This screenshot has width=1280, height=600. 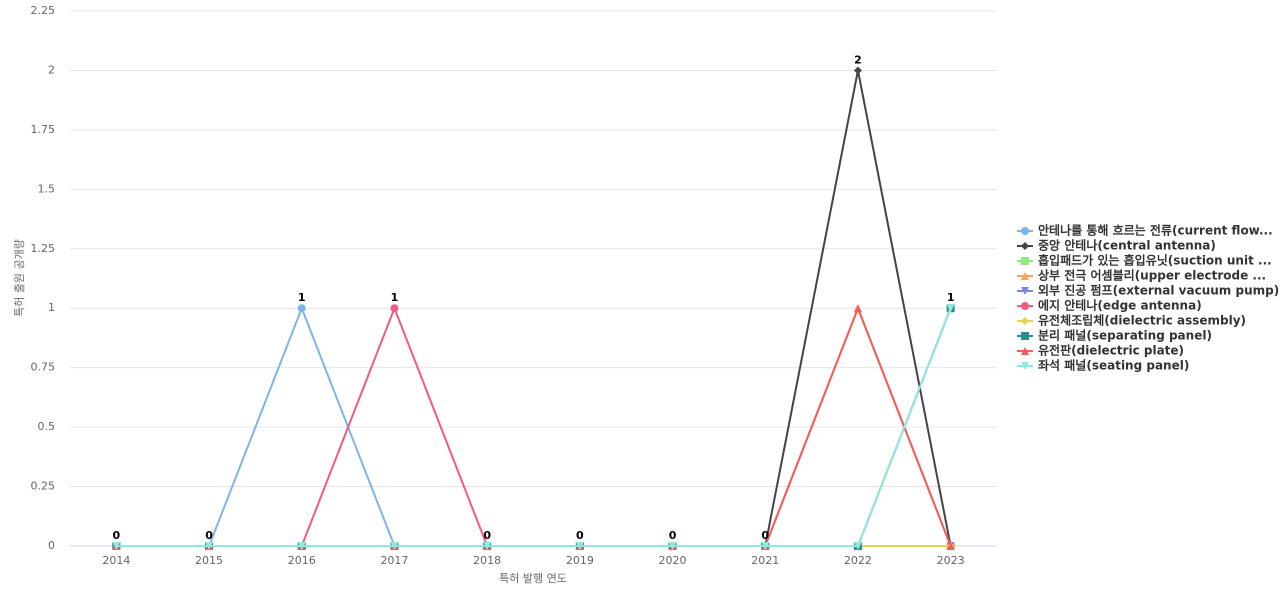 I want to click on x-tick-label: 2022, so click(x=858, y=560).